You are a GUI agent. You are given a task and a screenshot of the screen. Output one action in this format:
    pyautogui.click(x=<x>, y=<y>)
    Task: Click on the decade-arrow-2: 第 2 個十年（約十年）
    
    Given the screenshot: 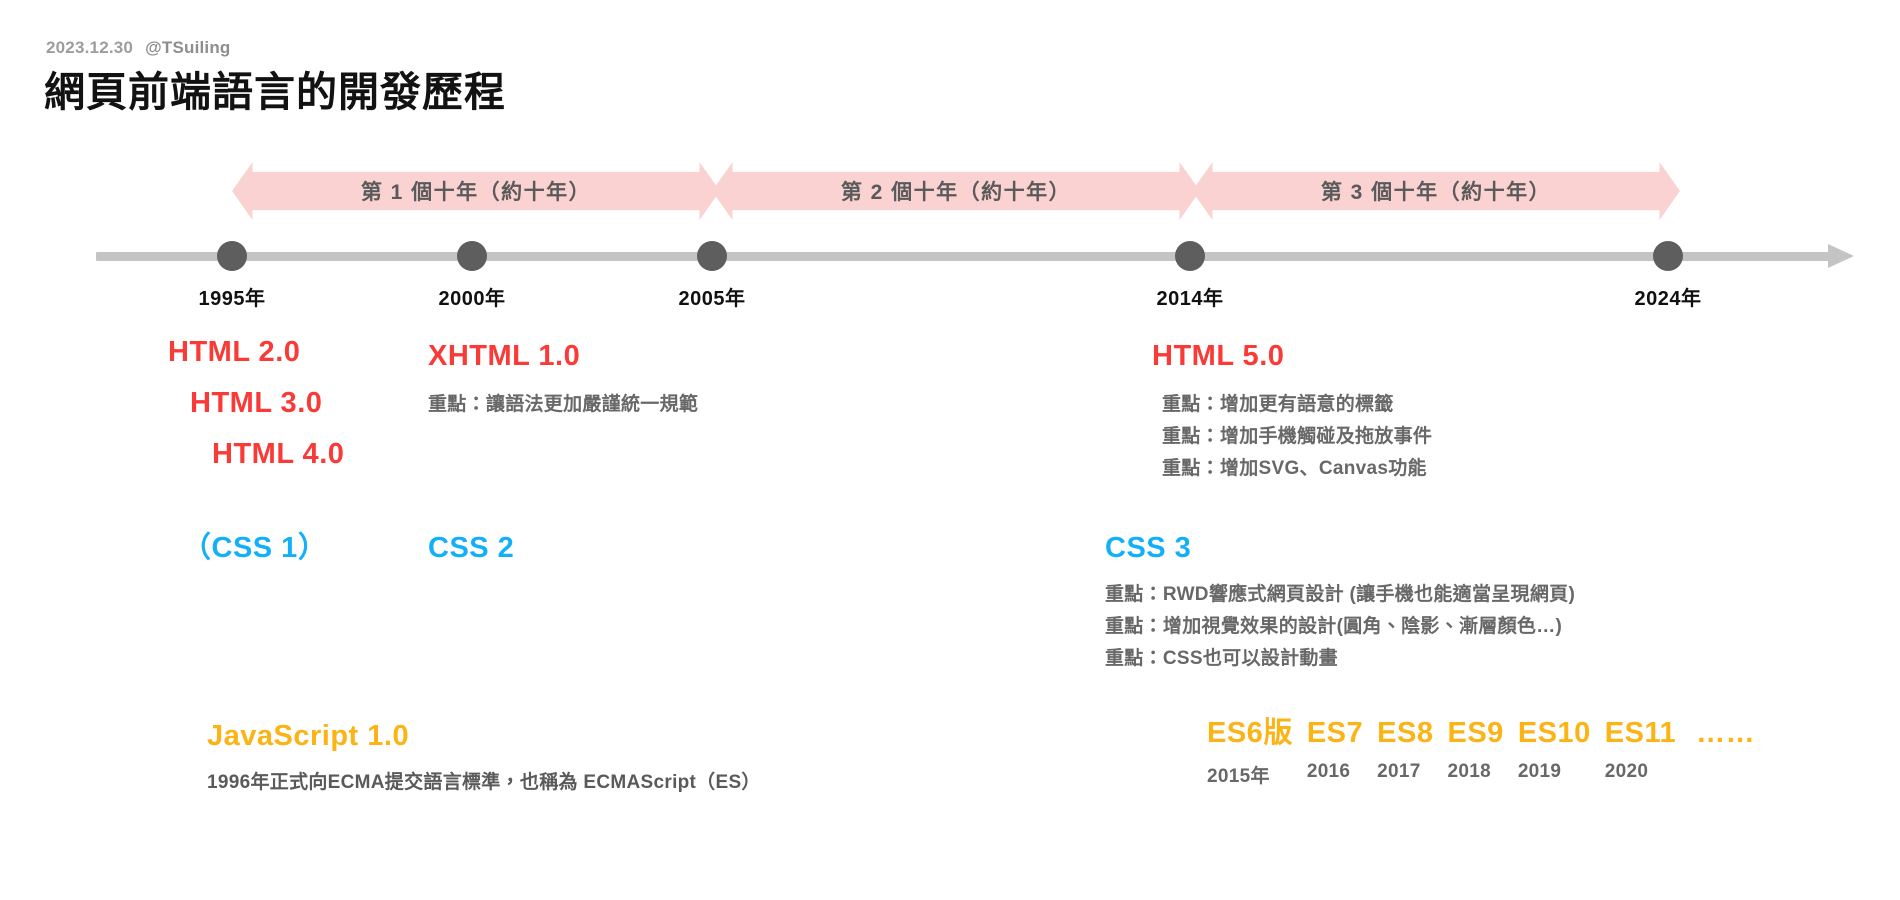 What is the action you would take?
    pyautogui.click(x=956, y=191)
    